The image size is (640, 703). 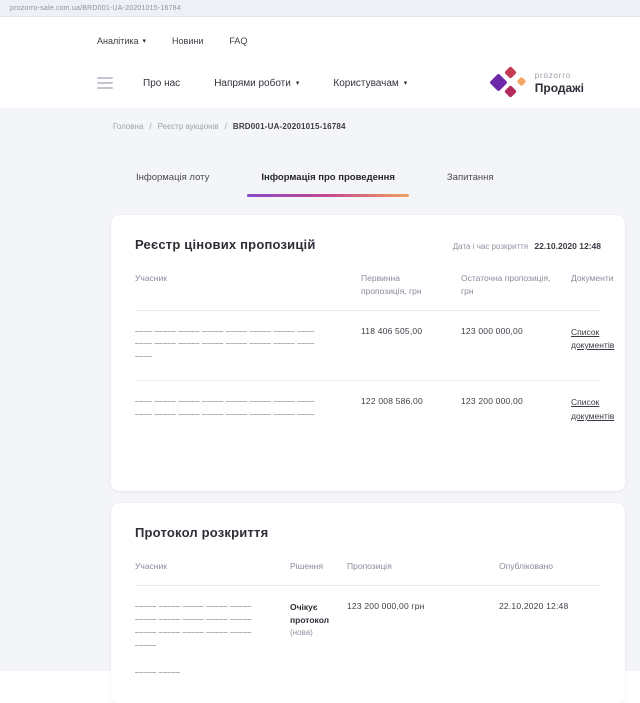 I want to click on utility-nav: Аналітика ▾ Новини FAQ, so click(x=172, y=41).